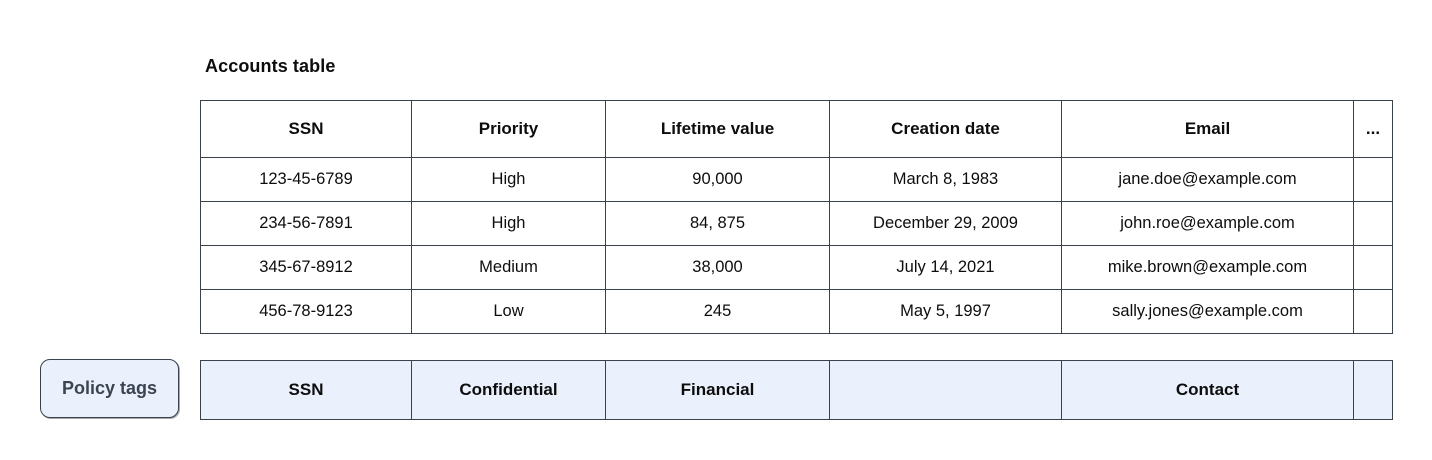 The width and height of the screenshot is (1432, 460). I want to click on cell-lifetime-value: 84, 875, so click(717, 223).